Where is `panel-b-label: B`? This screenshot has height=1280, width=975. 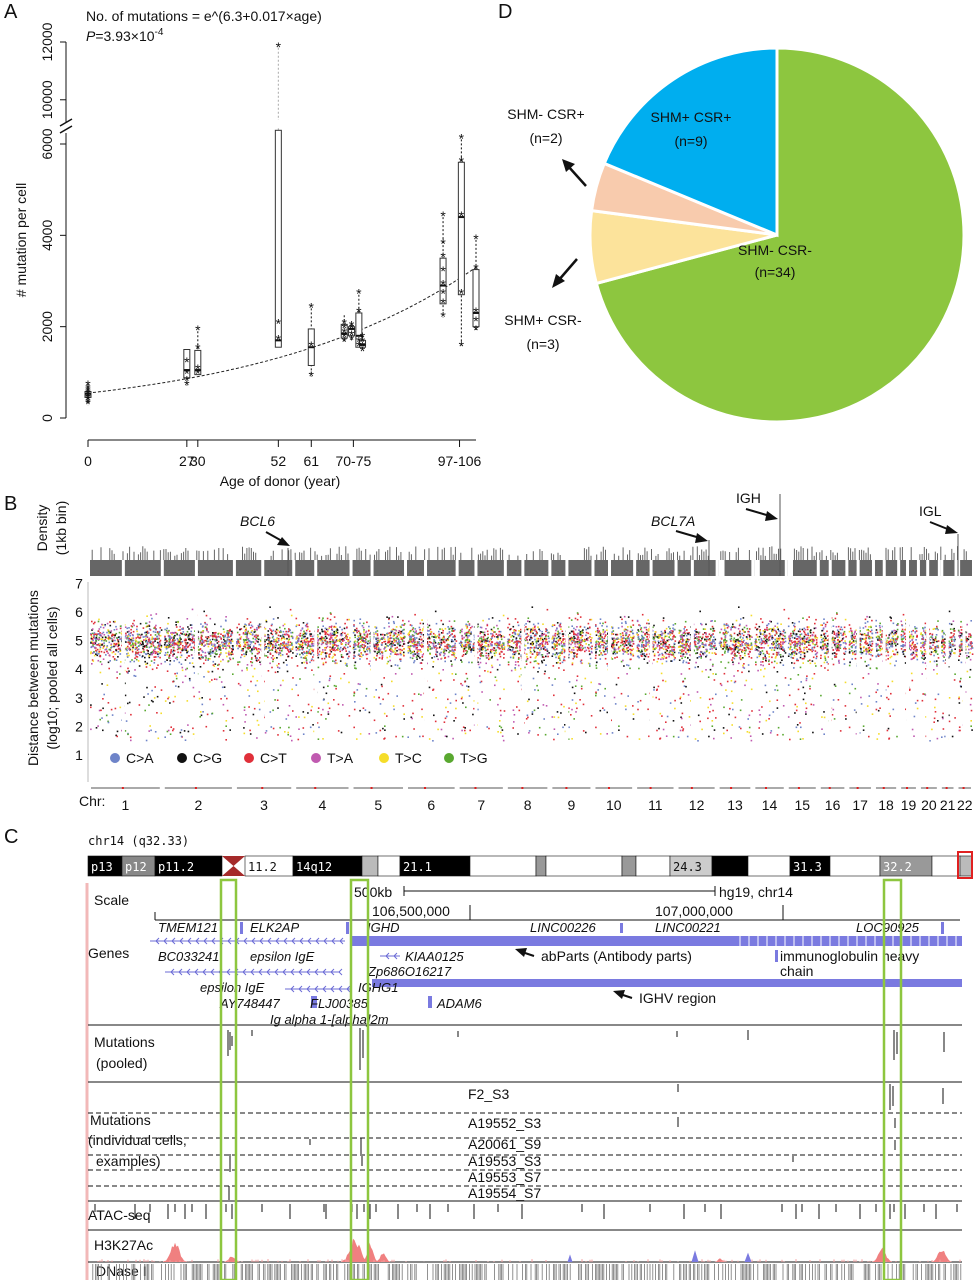
panel-b-label: B is located at coordinates (10, 504).